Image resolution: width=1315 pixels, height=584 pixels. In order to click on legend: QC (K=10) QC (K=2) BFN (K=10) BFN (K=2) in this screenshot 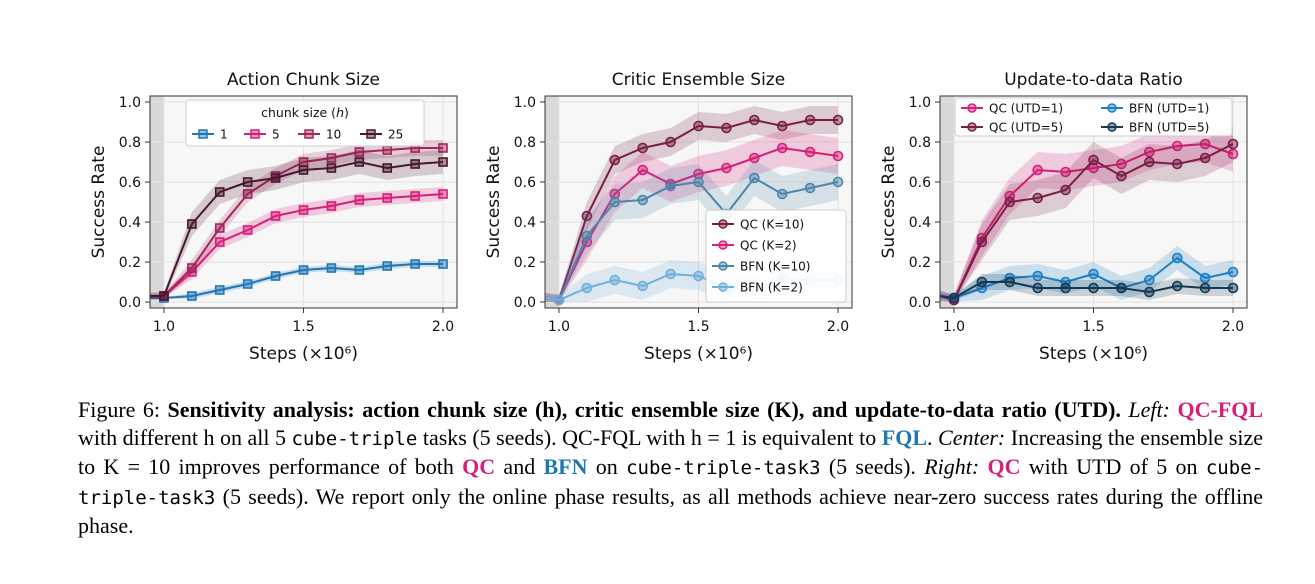, I will do `click(776, 256)`.